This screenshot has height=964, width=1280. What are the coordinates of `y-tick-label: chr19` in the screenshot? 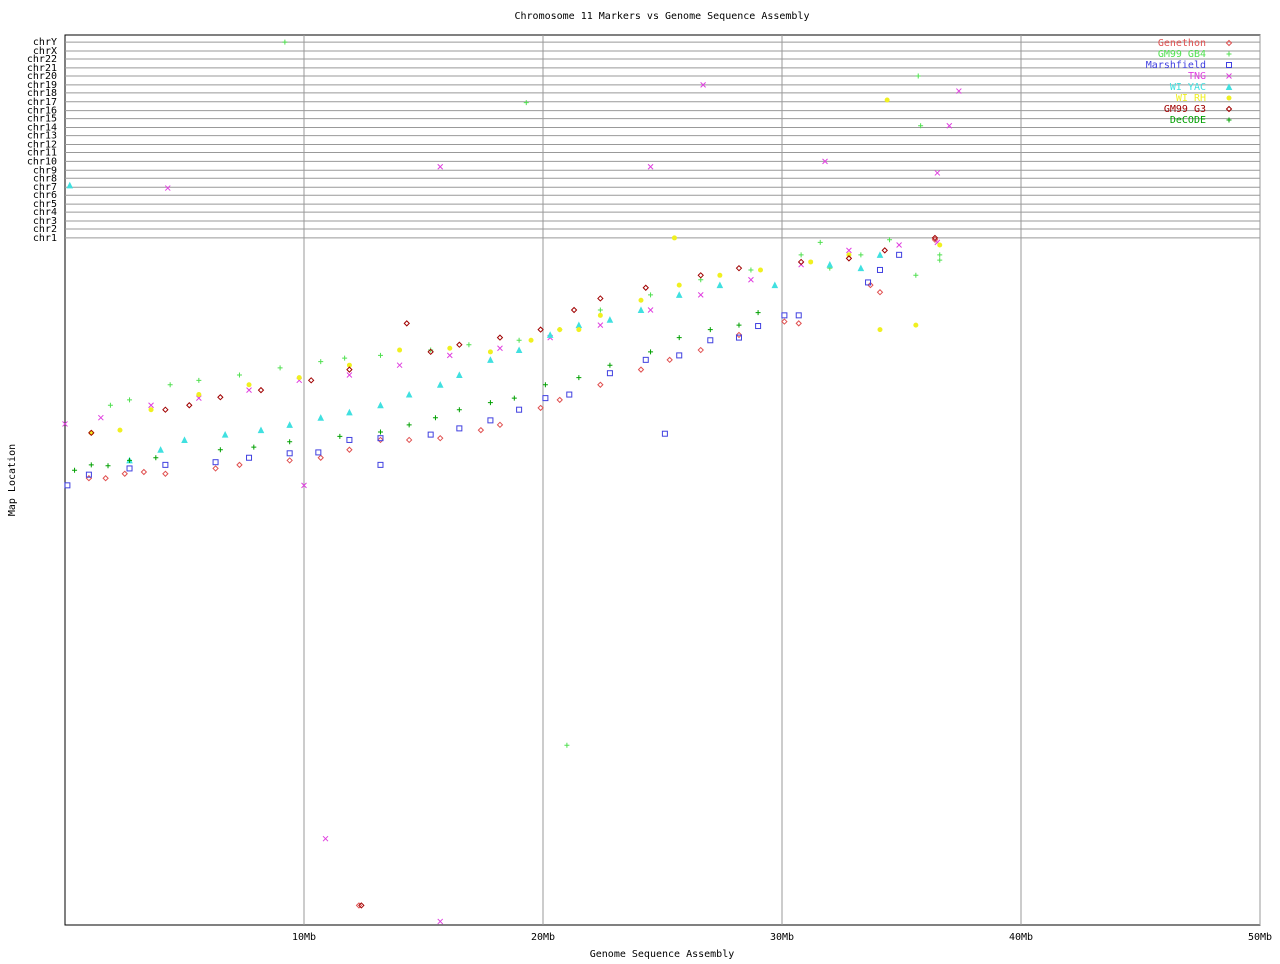 It's located at (42, 85).